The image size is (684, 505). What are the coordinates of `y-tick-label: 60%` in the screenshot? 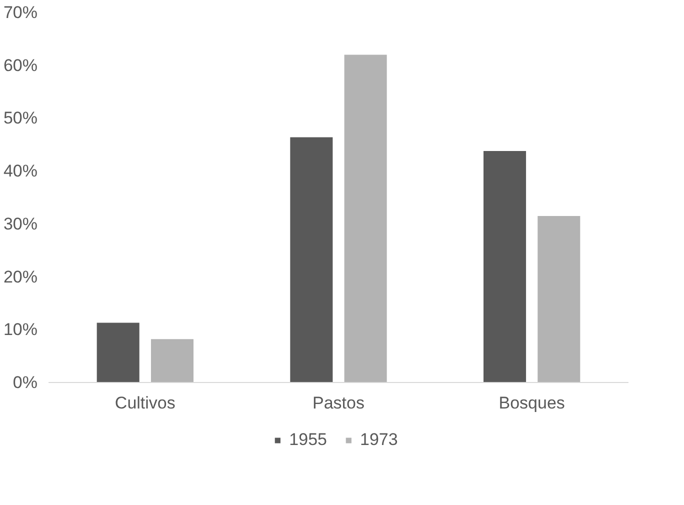 It's located at (20, 65).